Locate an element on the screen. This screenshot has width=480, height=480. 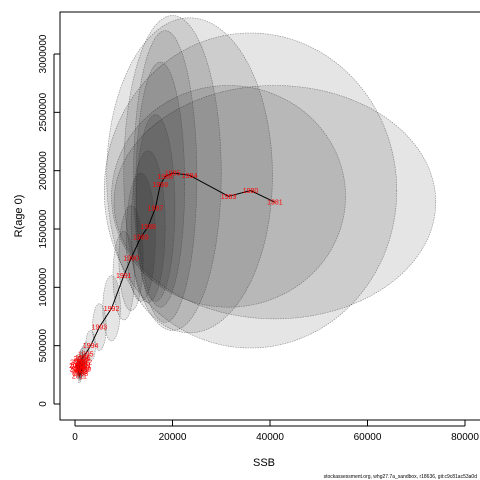
y-tick-label-2: 1000000 is located at coordinates (43, 286).